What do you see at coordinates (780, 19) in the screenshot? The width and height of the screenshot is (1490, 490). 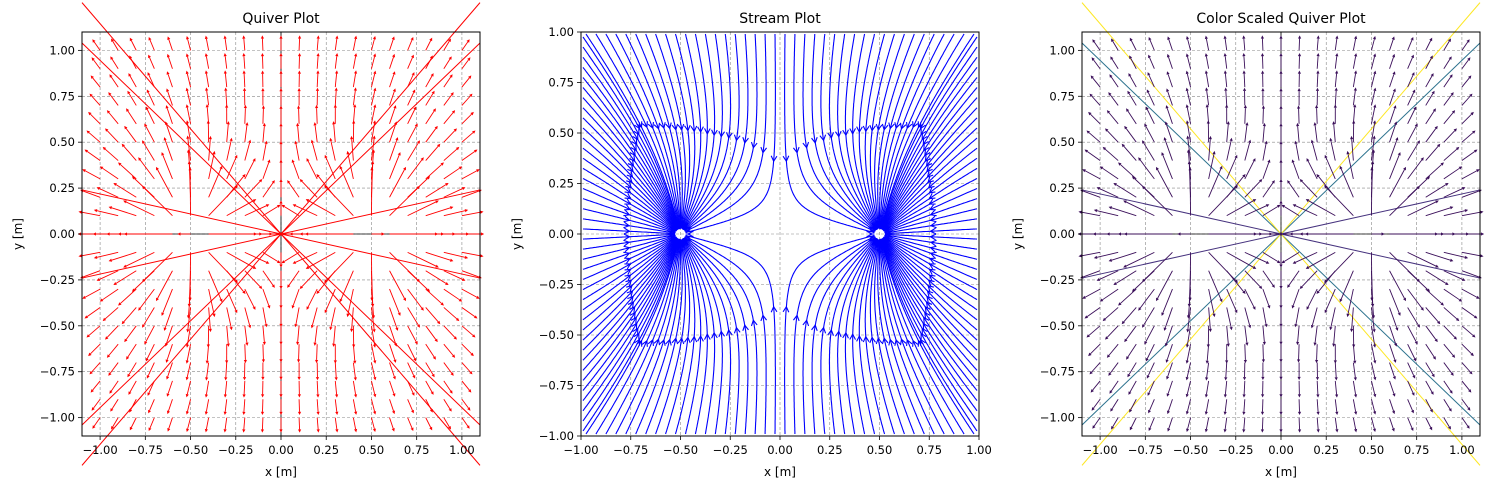 I see `panel-stream-title: Stream Plot` at bounding box center [780, 19].